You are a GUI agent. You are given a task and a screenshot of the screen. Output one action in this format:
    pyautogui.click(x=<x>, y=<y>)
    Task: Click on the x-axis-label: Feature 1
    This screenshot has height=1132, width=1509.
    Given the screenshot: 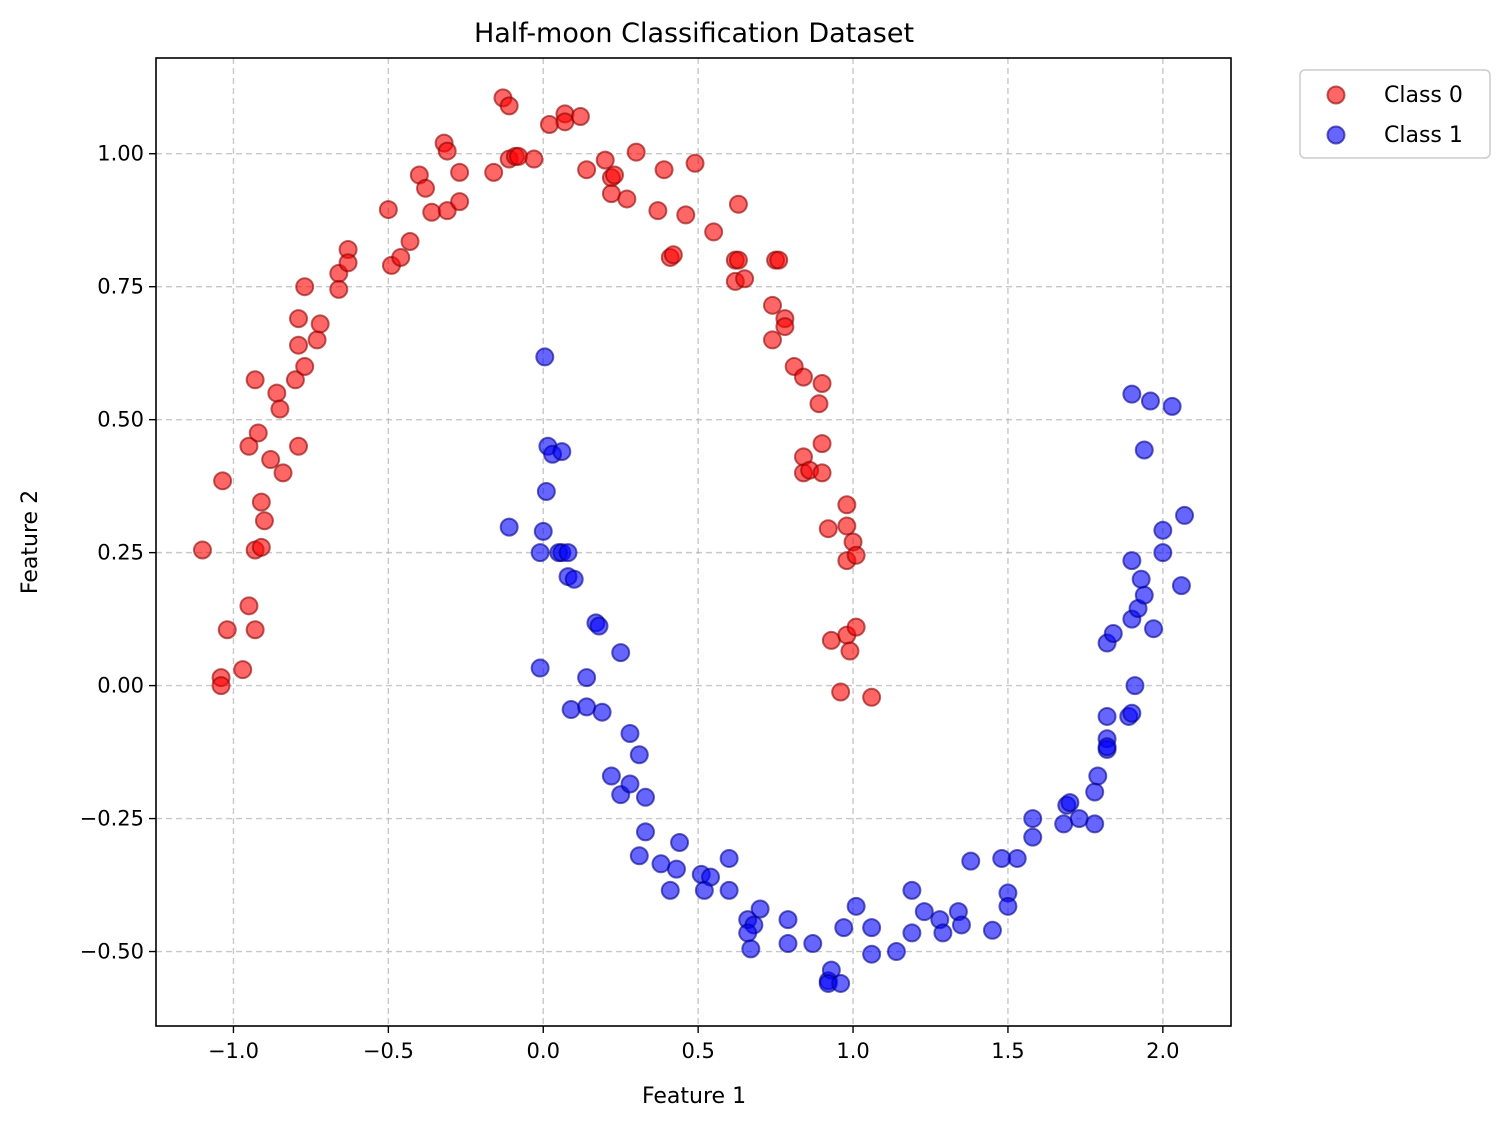 What is the action you would take?
    pyautogui.click(x=694, y=1096)
    